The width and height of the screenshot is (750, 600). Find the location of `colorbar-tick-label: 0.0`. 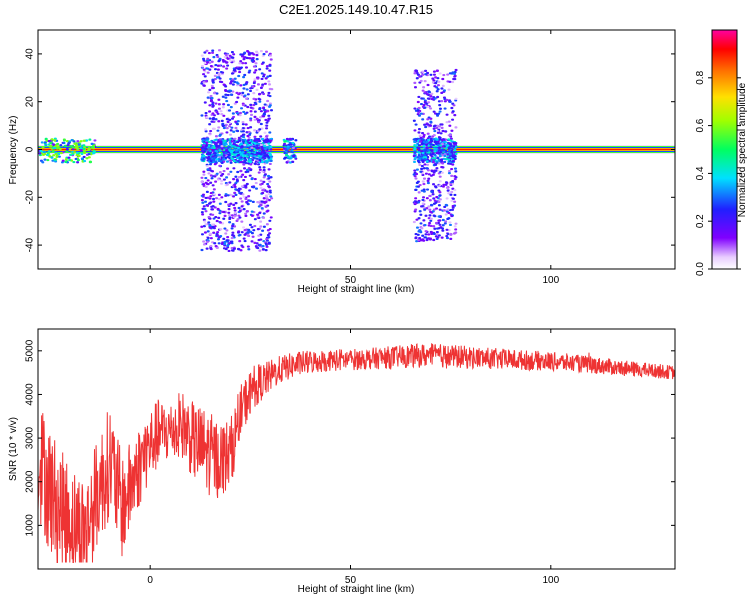

colorbar-tick-label: 0.0 is located at coordinates (700, 269).